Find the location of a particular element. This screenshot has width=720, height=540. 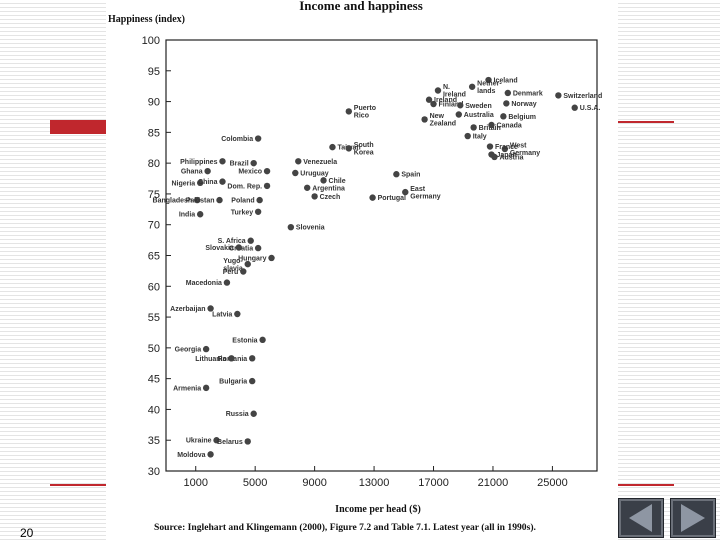

prev-slide-button is located at coordinates (641, 518).